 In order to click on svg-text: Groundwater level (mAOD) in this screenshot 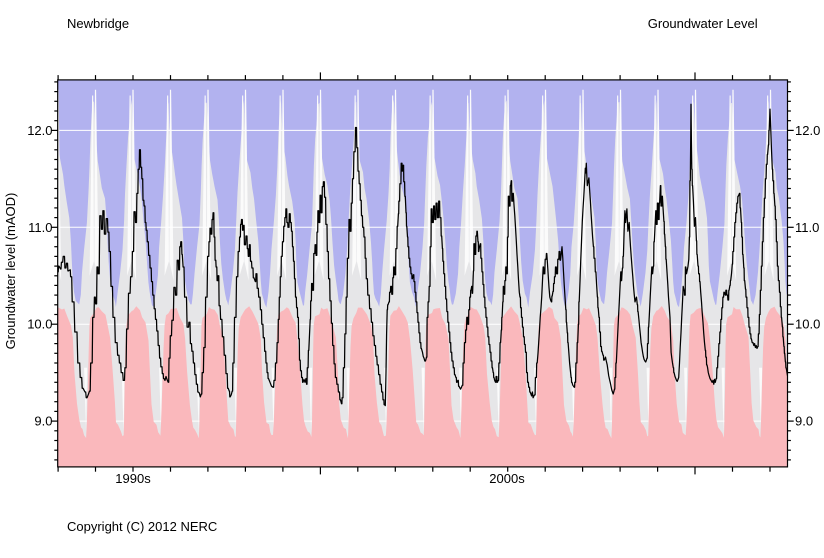, I will do `click(10, 271)`.